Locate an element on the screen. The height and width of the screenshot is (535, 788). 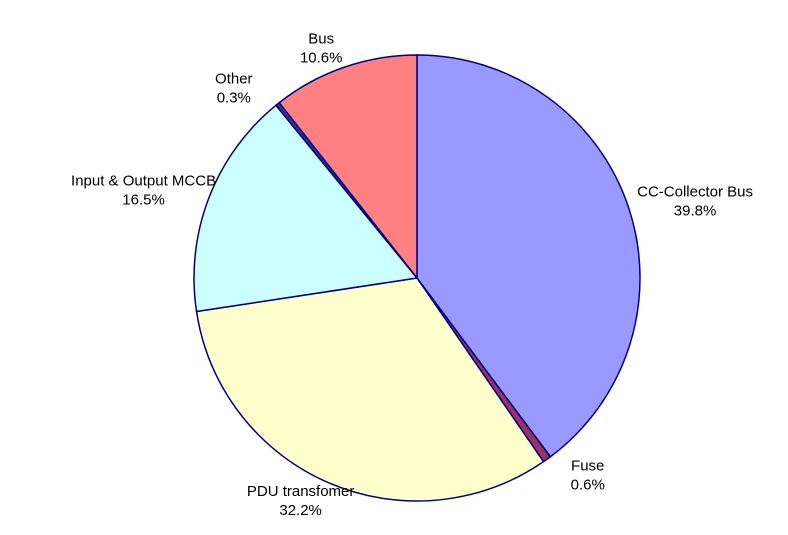
slice-value-label: 16.5% is located at coordinates (143, 200).